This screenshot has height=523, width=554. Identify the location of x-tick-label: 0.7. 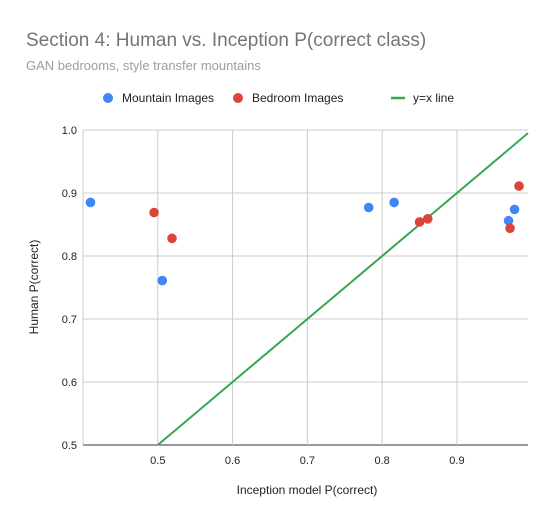
(307, 461).